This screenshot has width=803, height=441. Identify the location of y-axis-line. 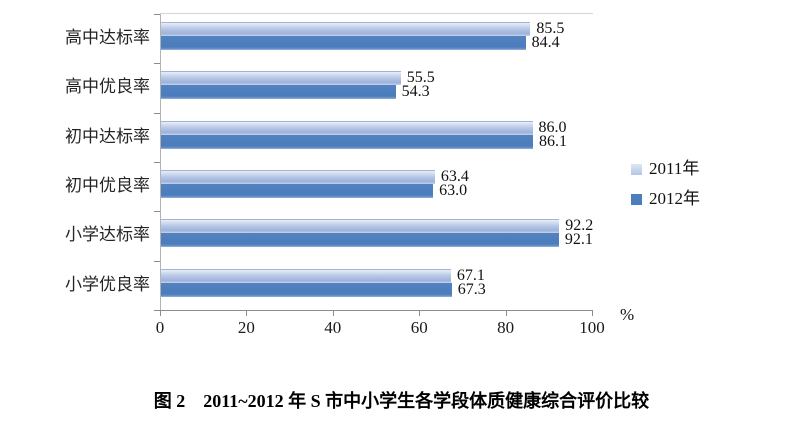
(160, 162).